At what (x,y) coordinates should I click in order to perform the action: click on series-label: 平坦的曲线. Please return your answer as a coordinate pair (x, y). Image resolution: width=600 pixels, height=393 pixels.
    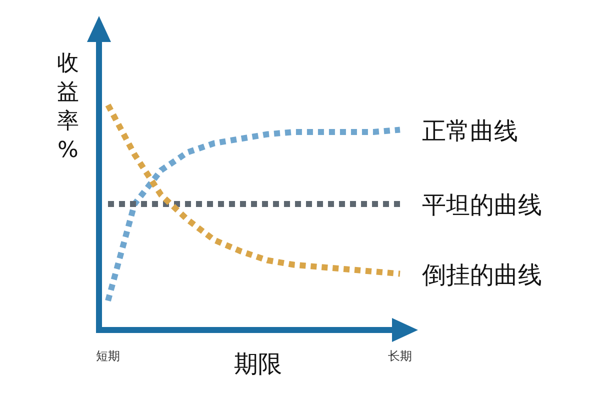
    Looking at the image, I should click on (482, 205).